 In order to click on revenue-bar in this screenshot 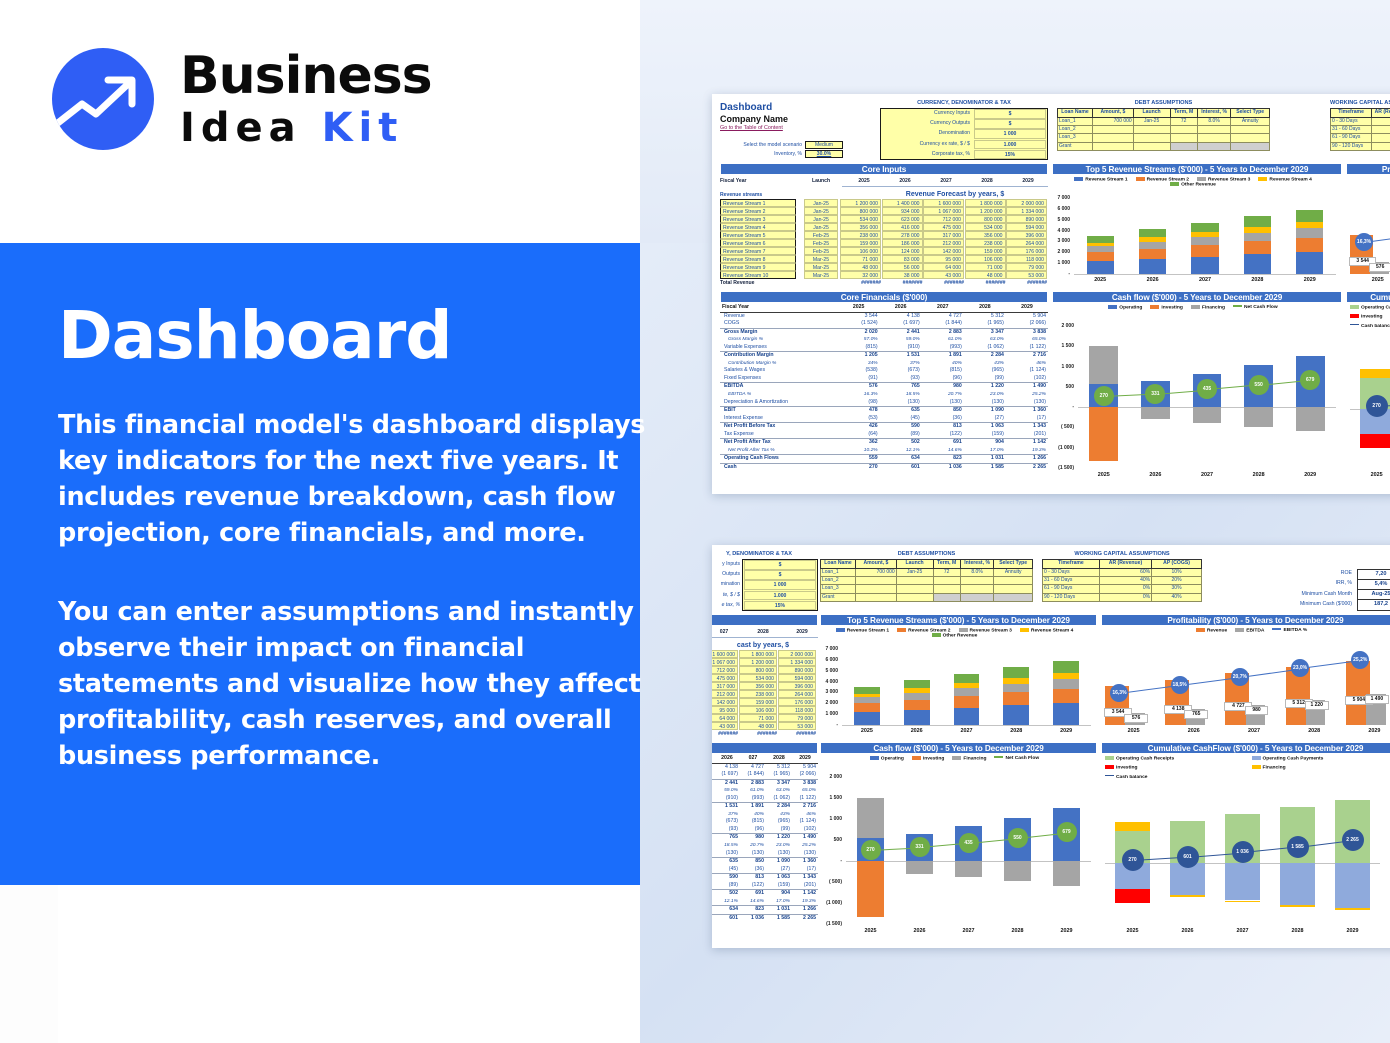, I will do `click(1357, 692)`.